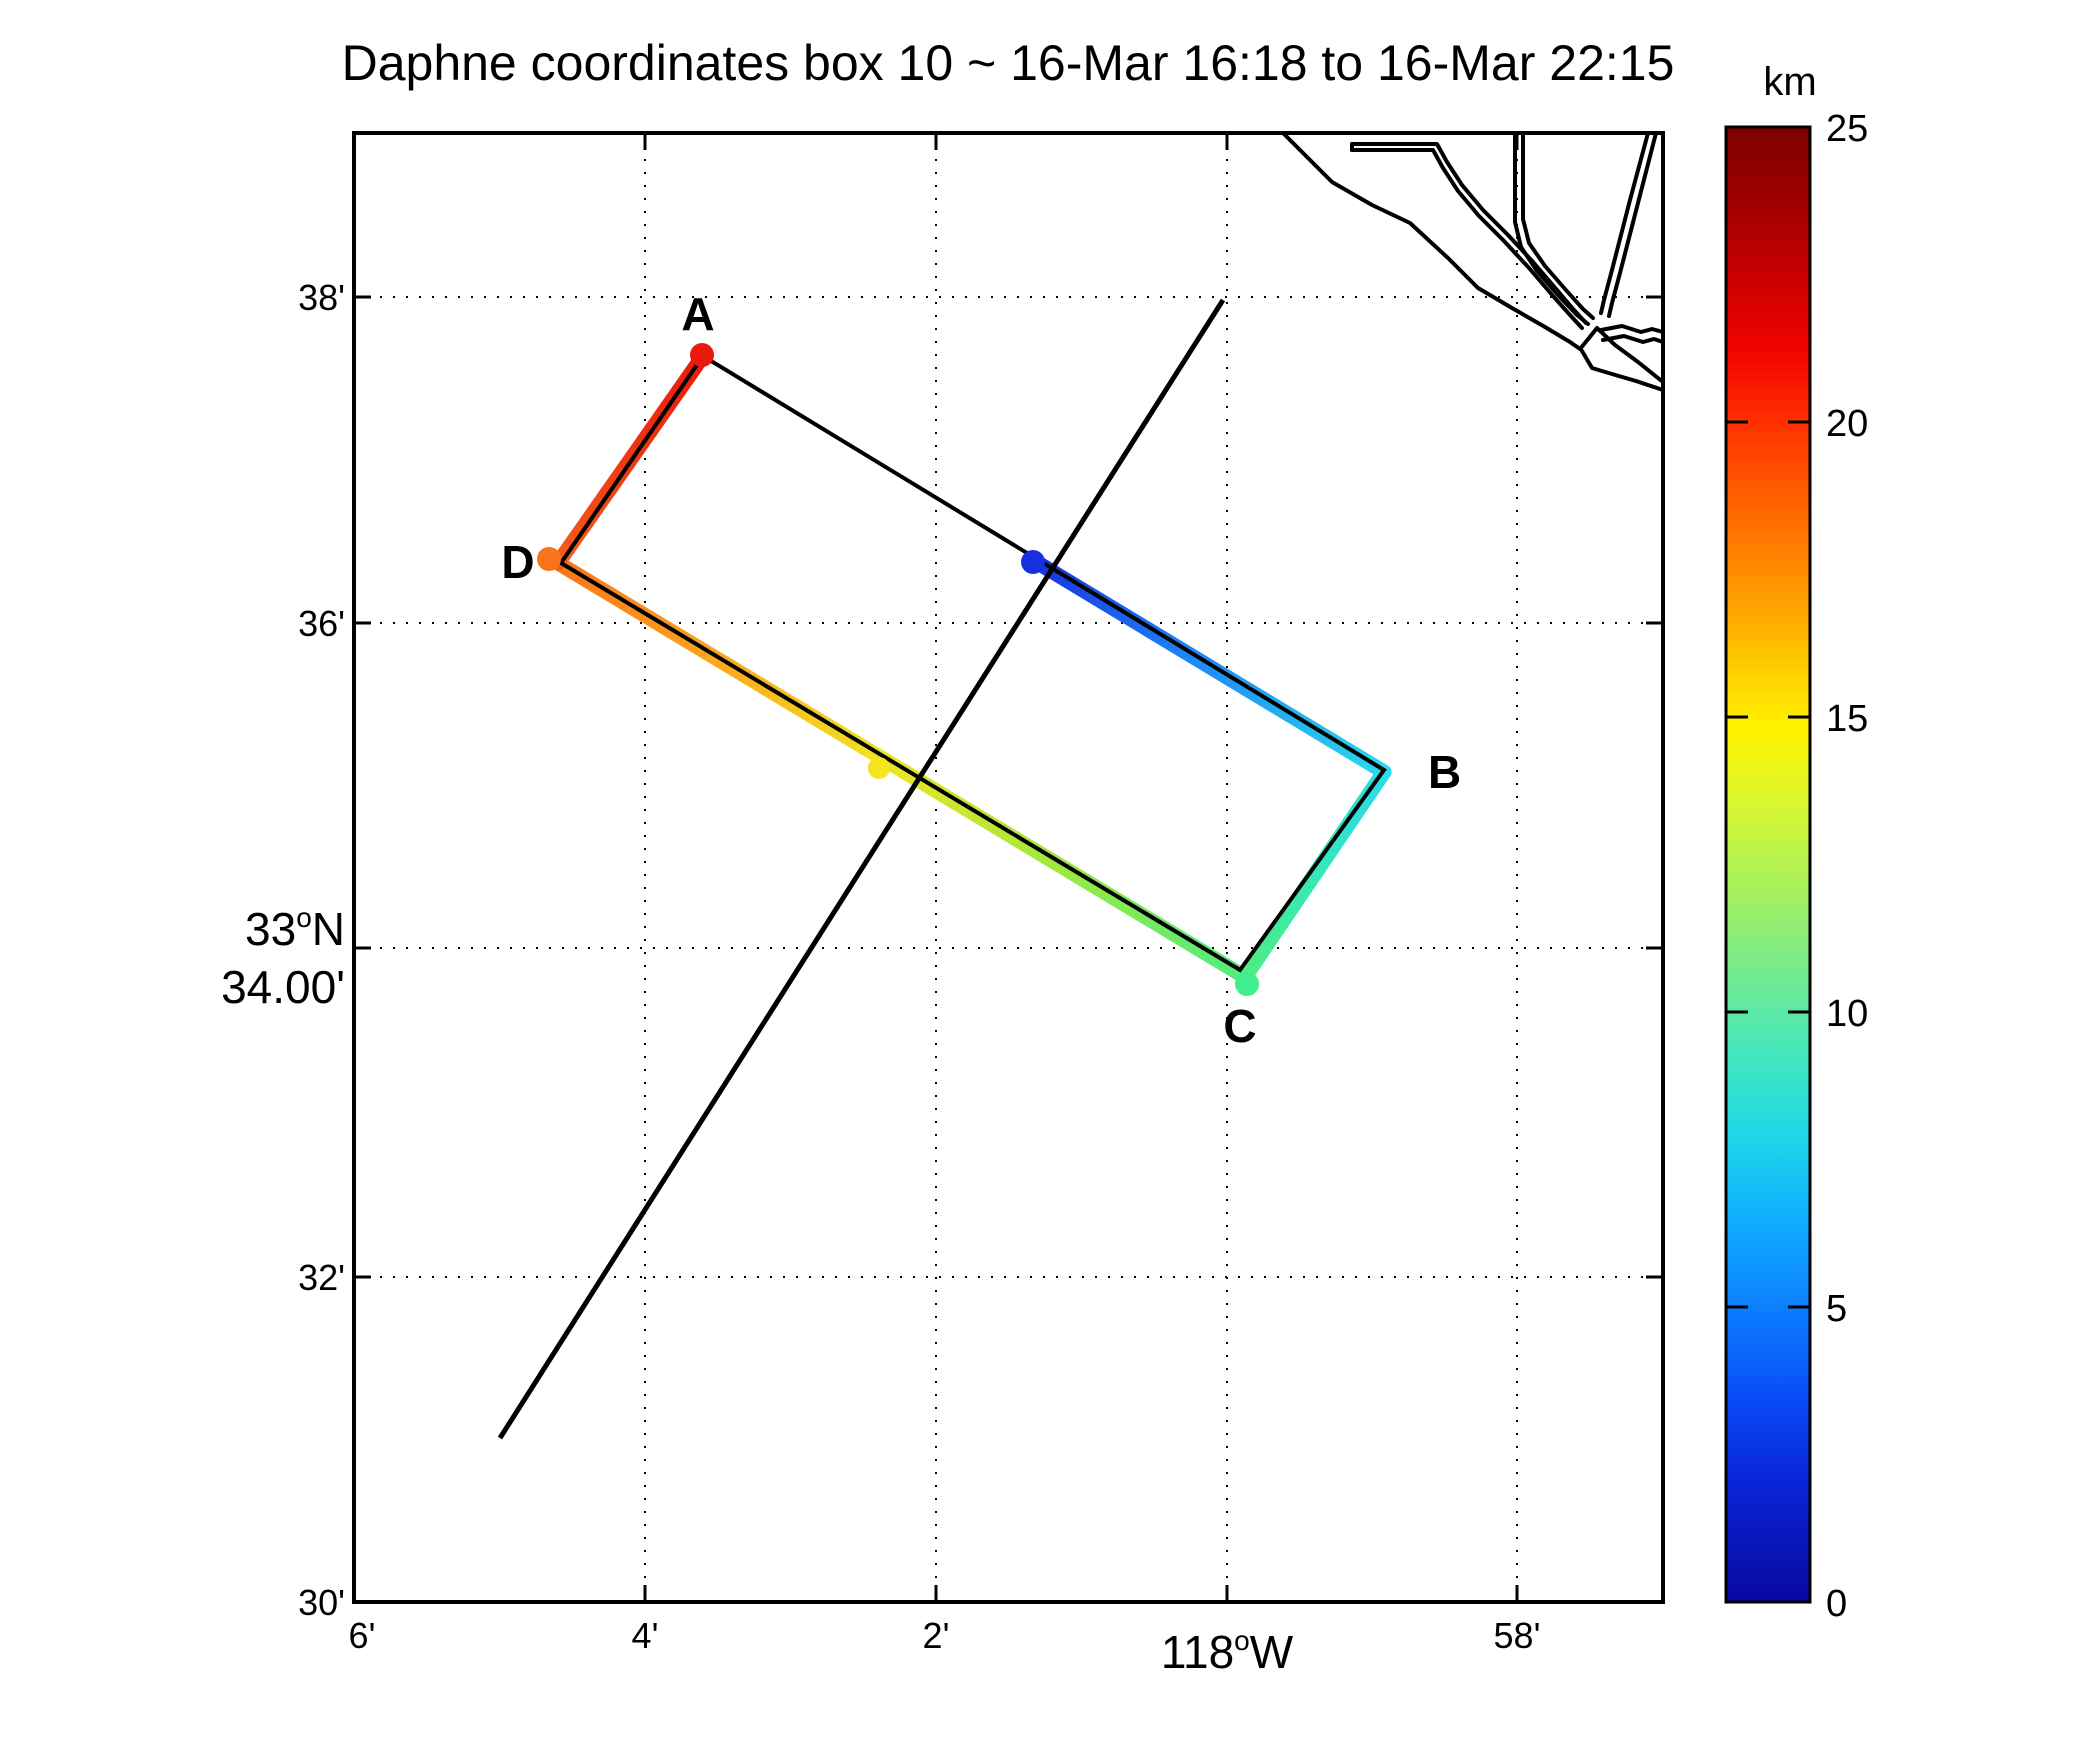  Describe the element at coordinates (328, 929) in the screenshot. I see `y-deg-hemisphere: N` at that location.